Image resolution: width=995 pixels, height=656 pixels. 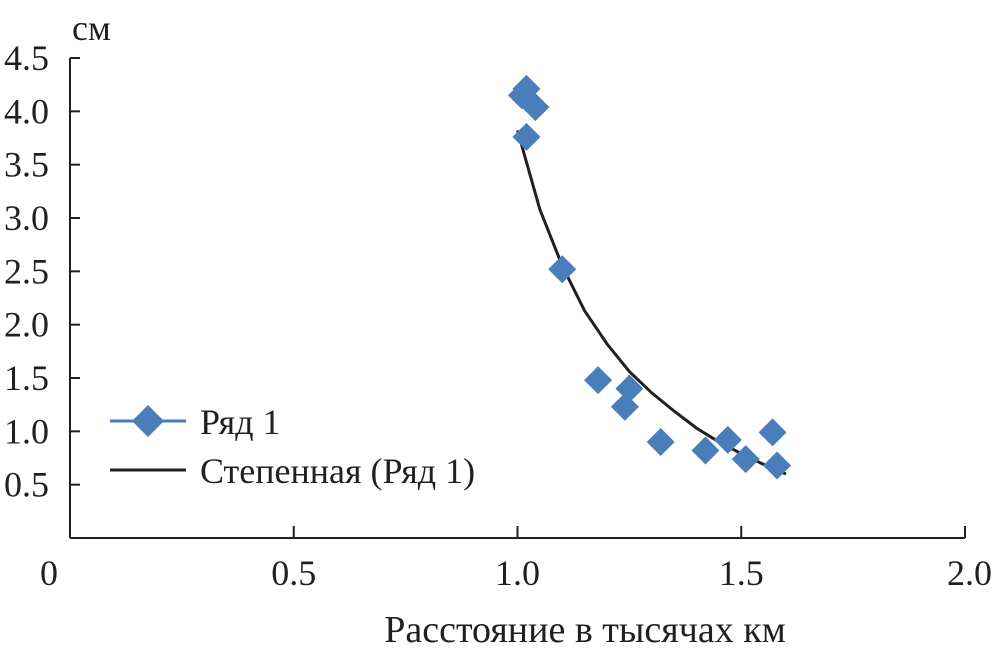 I want to click on y-tick-label: 4.5, so click(x=26, y=58).